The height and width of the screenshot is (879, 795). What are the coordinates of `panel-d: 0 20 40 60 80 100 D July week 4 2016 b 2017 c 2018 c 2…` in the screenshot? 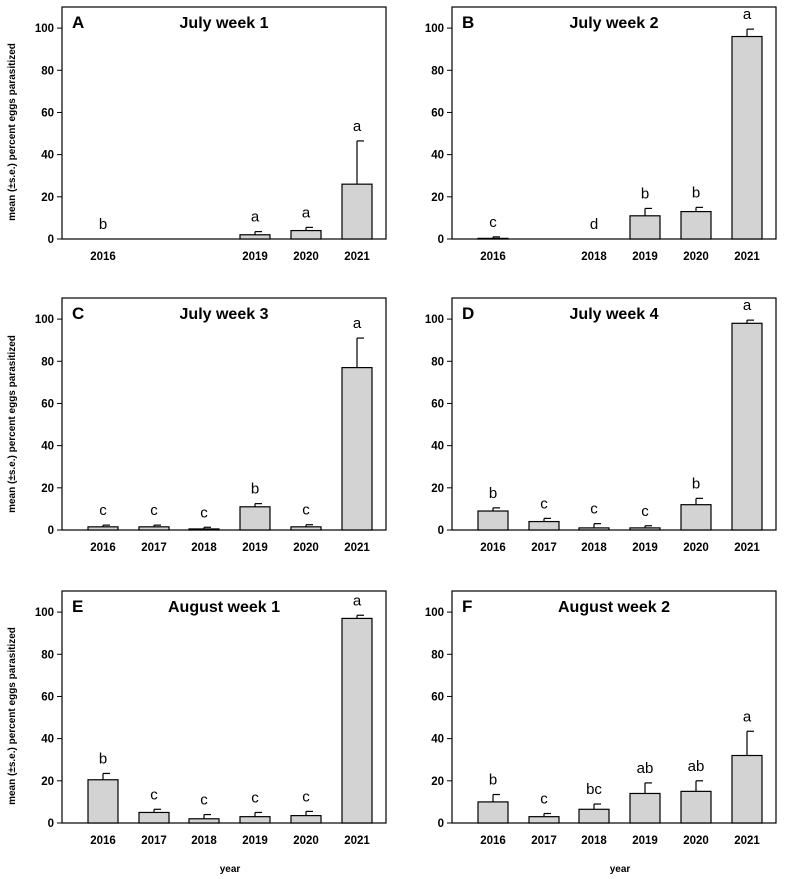 It's located at (601, 425).